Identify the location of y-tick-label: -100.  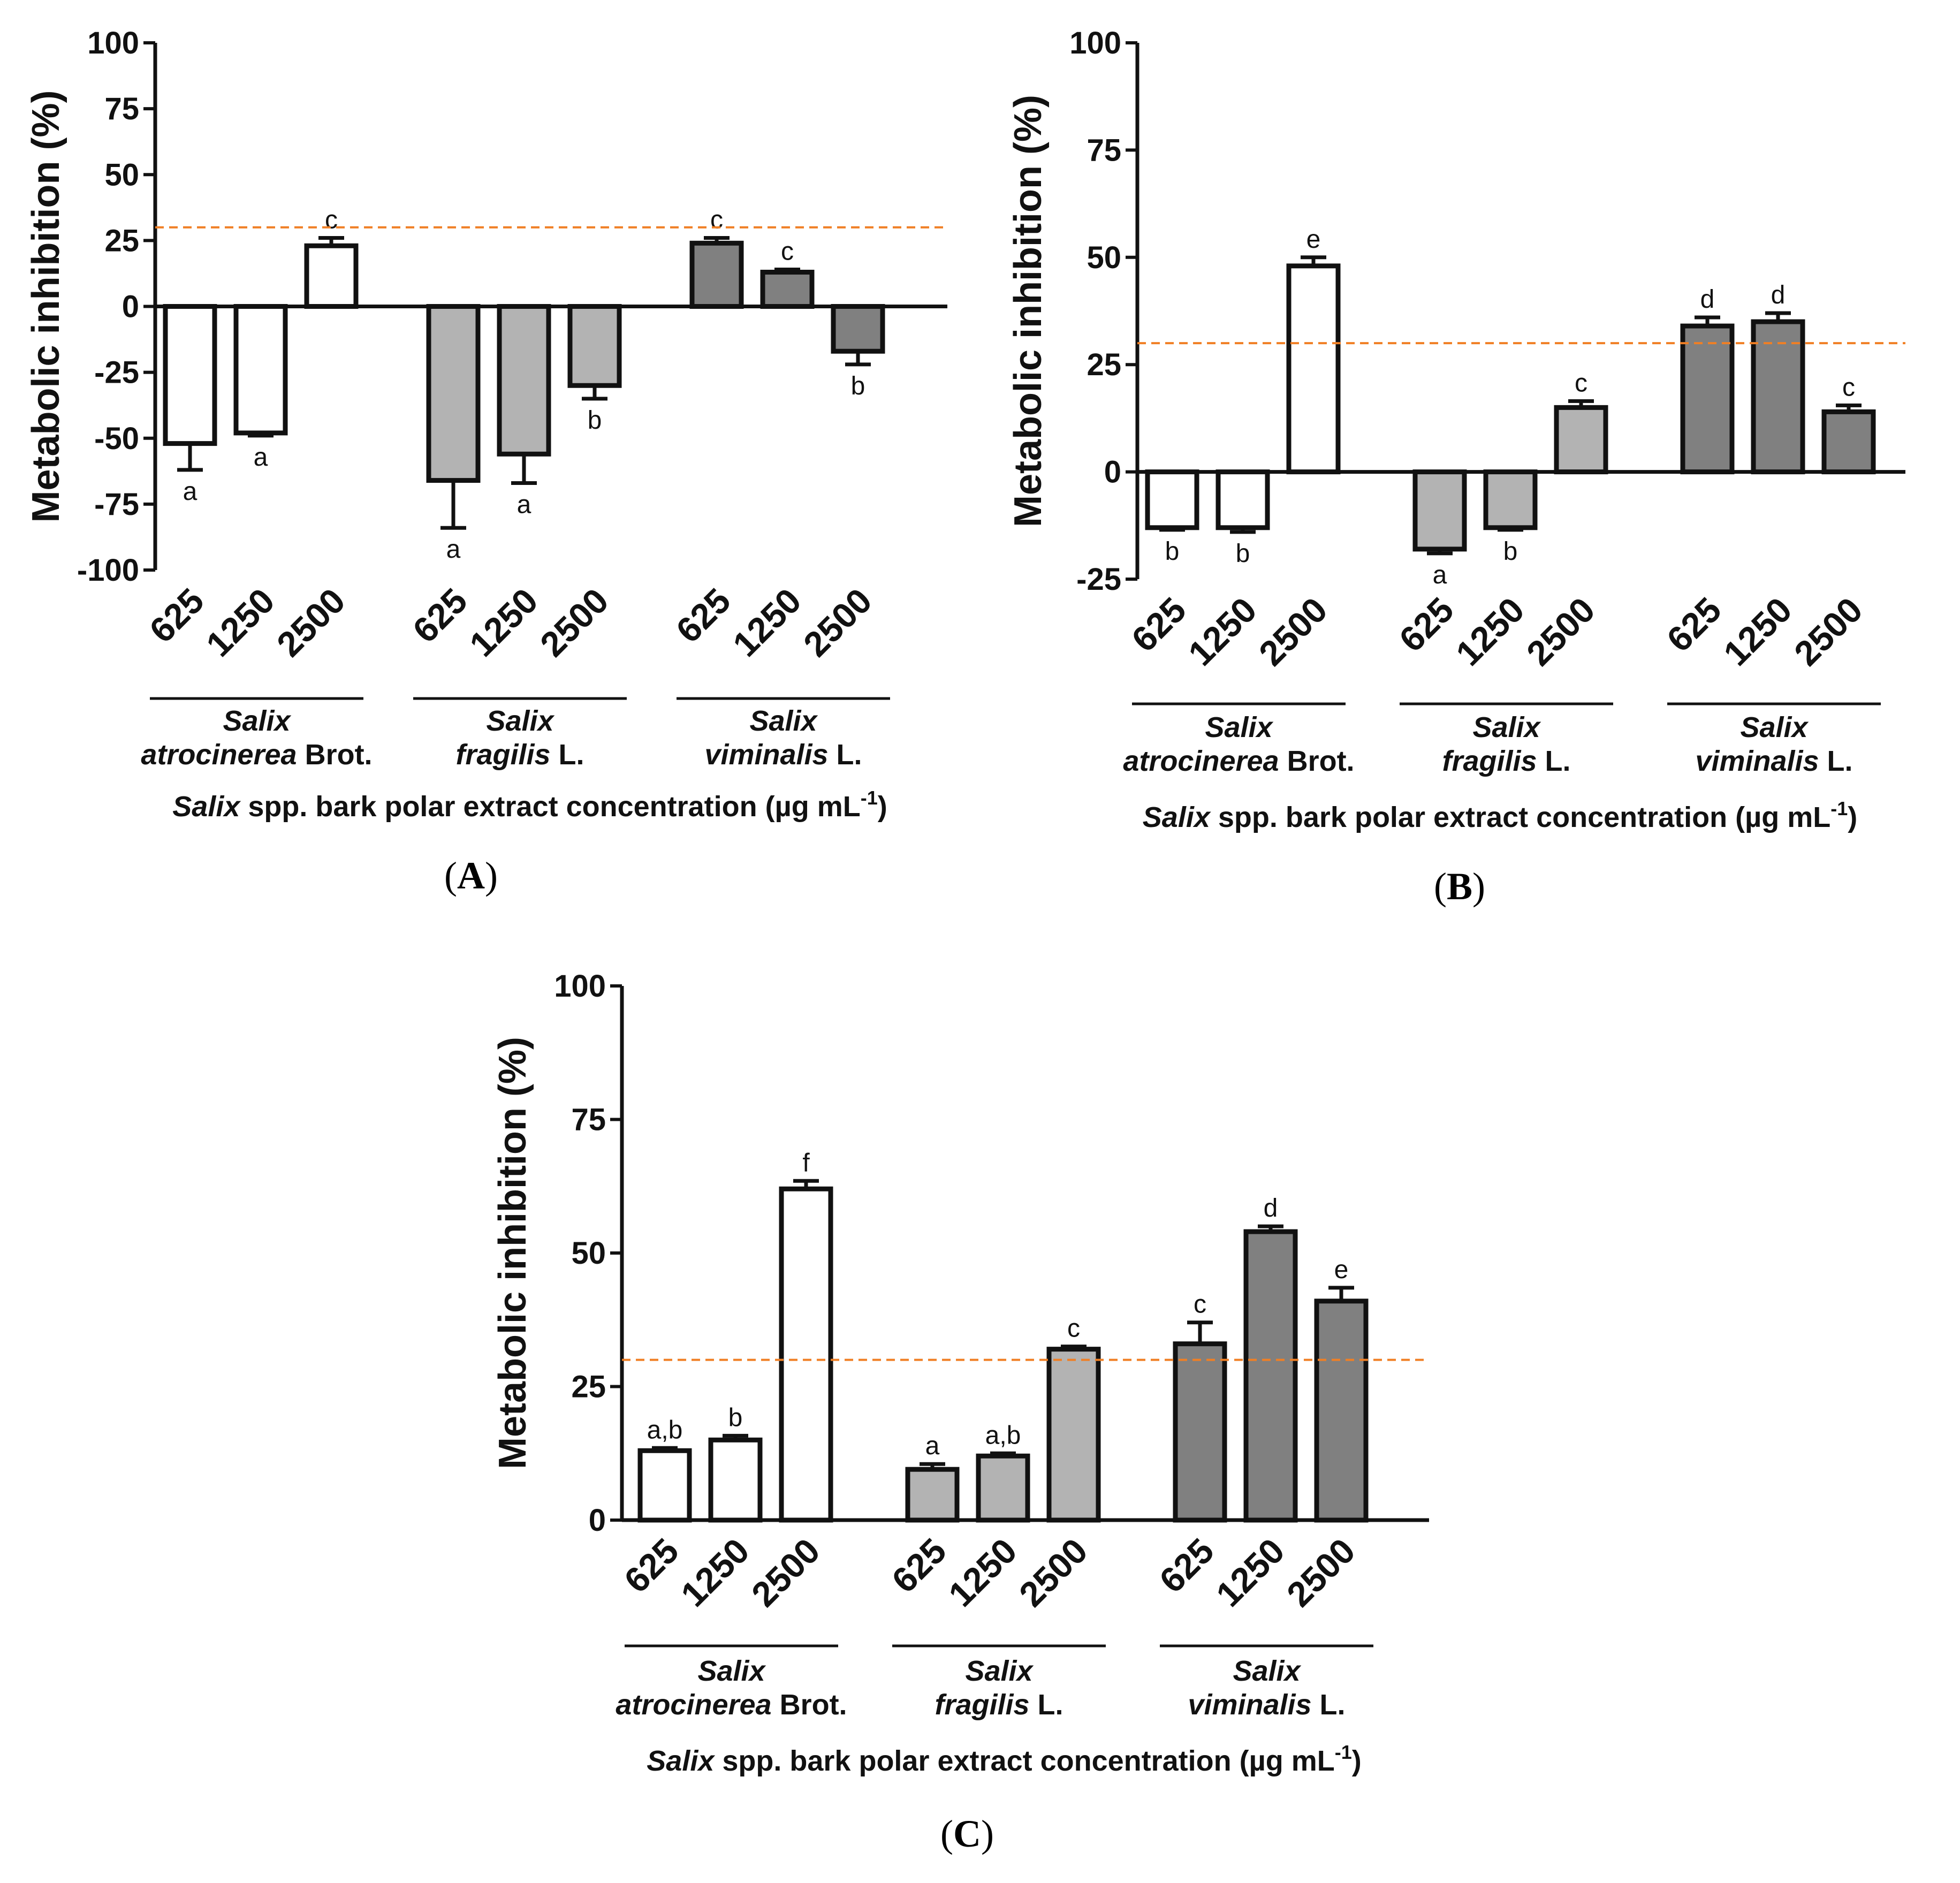
(108, 570).